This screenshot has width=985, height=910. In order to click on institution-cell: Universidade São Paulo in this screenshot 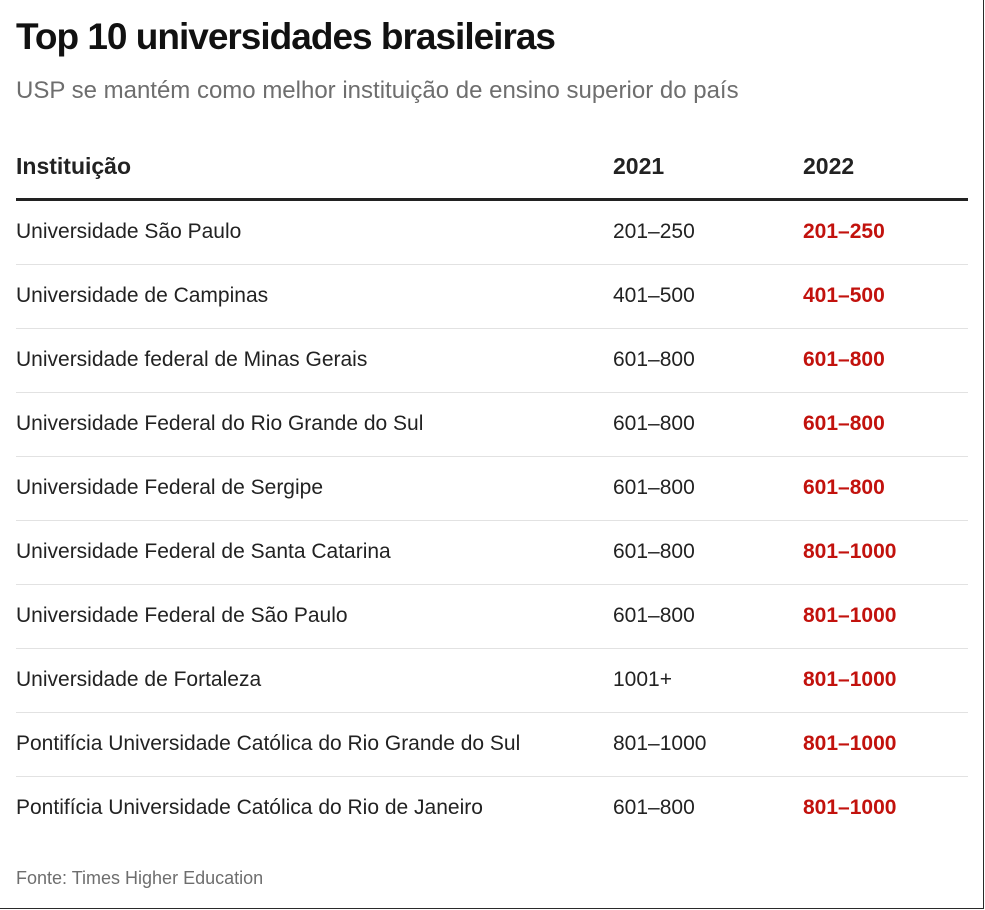, I will do `click(129, 231)`.